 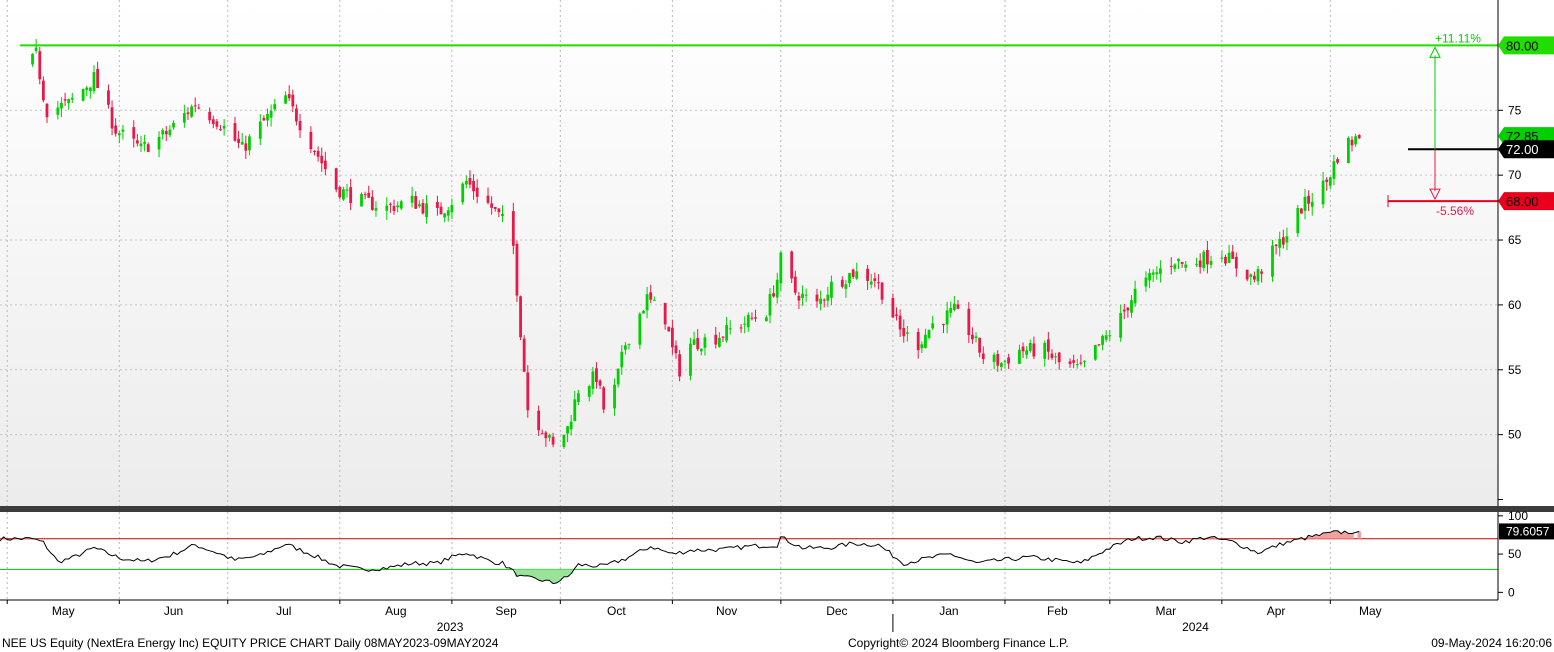 I want to click on rsi-value-label: 79.6057, so click(x=1528, y=531).